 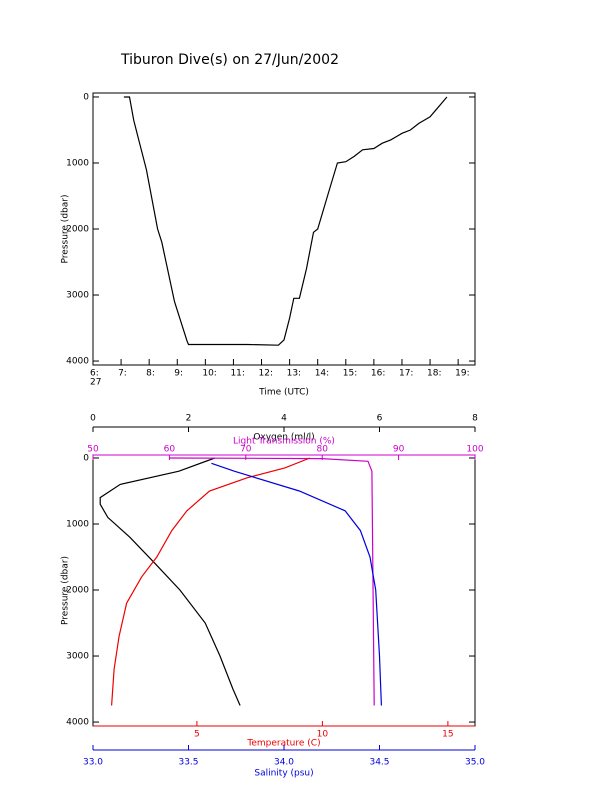 What do you see at coordinates (380, 419) in the screenshot?
I see `x-tick-label: 6` at bounding box center [380, 419].